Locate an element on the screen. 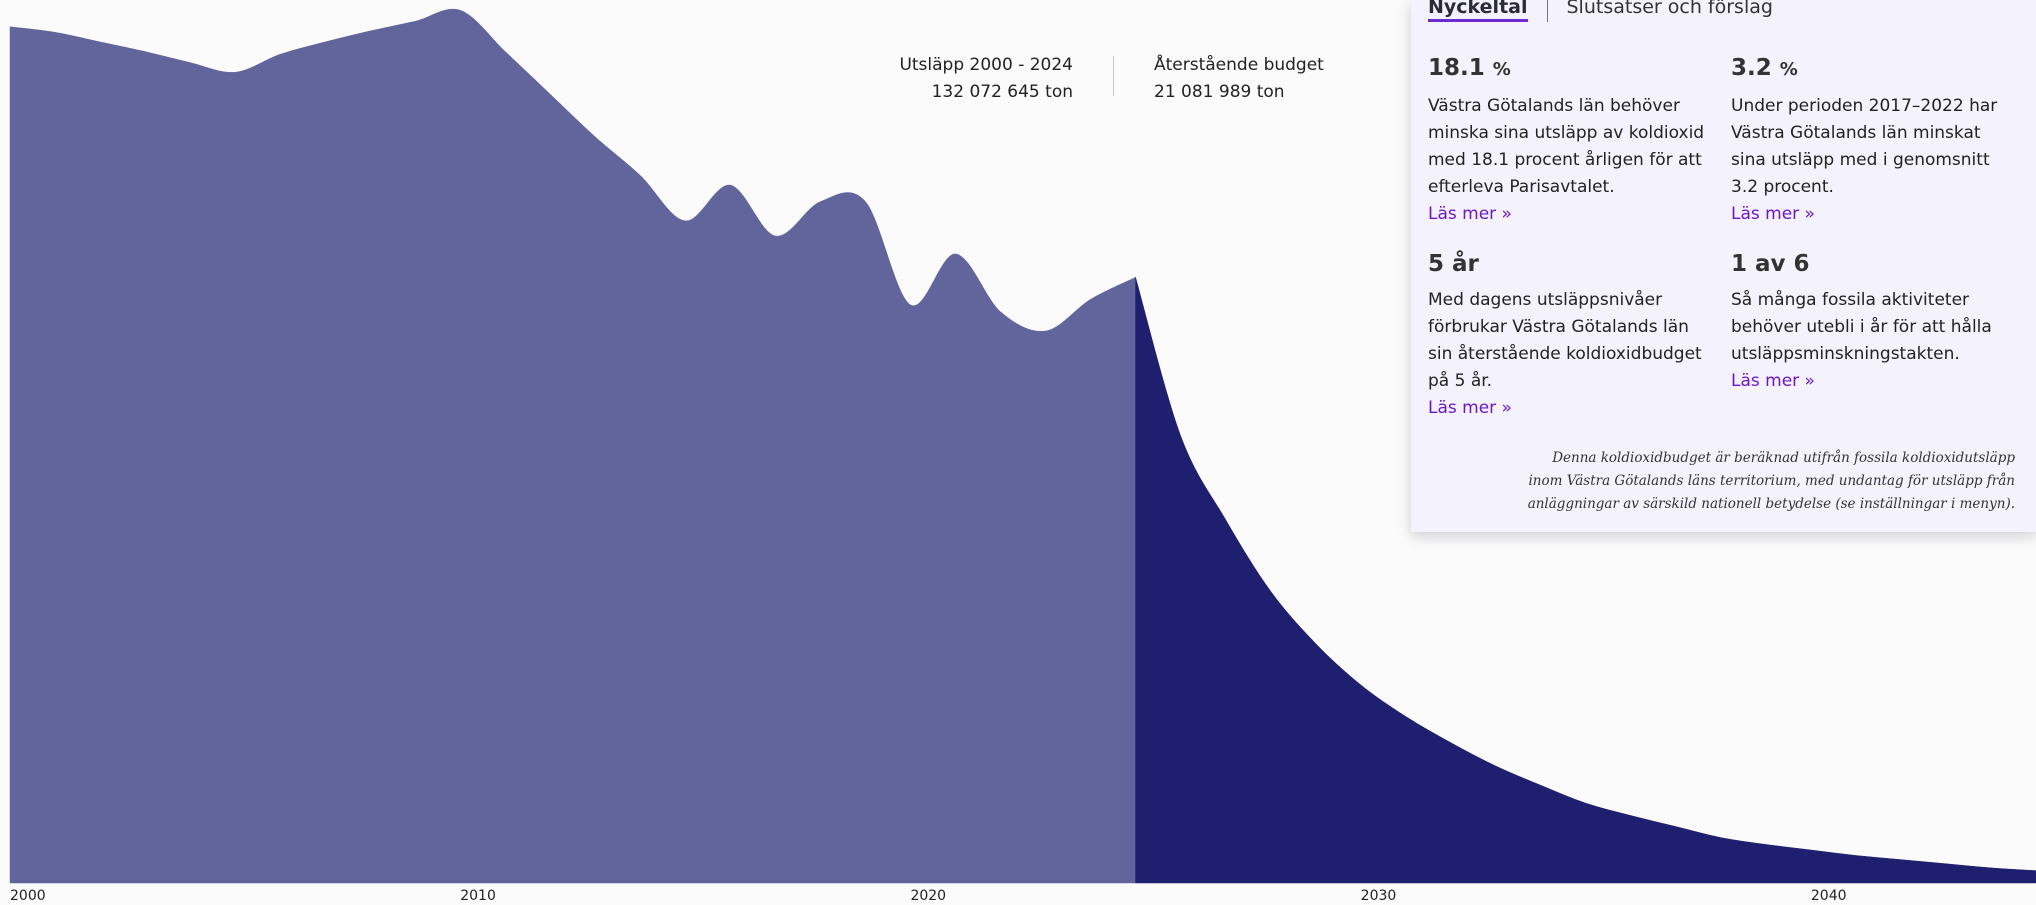  stat-label: Återstående budget is located at coordinates (1239, 65).